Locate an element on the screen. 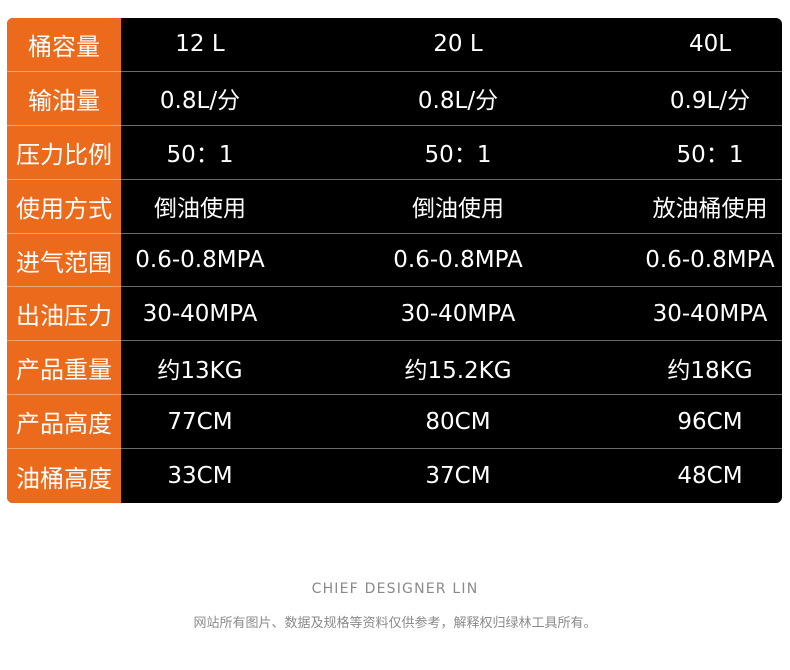 This screenshot has height=670, width=790. spec-row-oil-output: 输油量 0.8L/分 0.8L/分 0.9L/分 is located at coordinates (394, 98).